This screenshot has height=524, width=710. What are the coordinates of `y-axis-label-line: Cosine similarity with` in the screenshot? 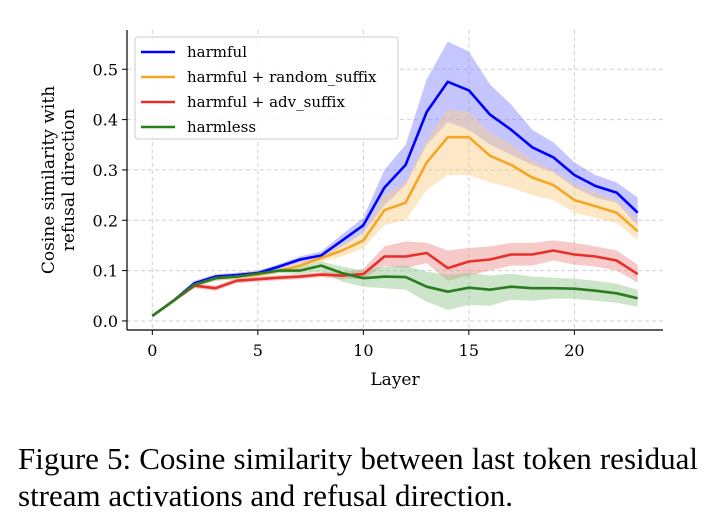 It's located at (49, 180).